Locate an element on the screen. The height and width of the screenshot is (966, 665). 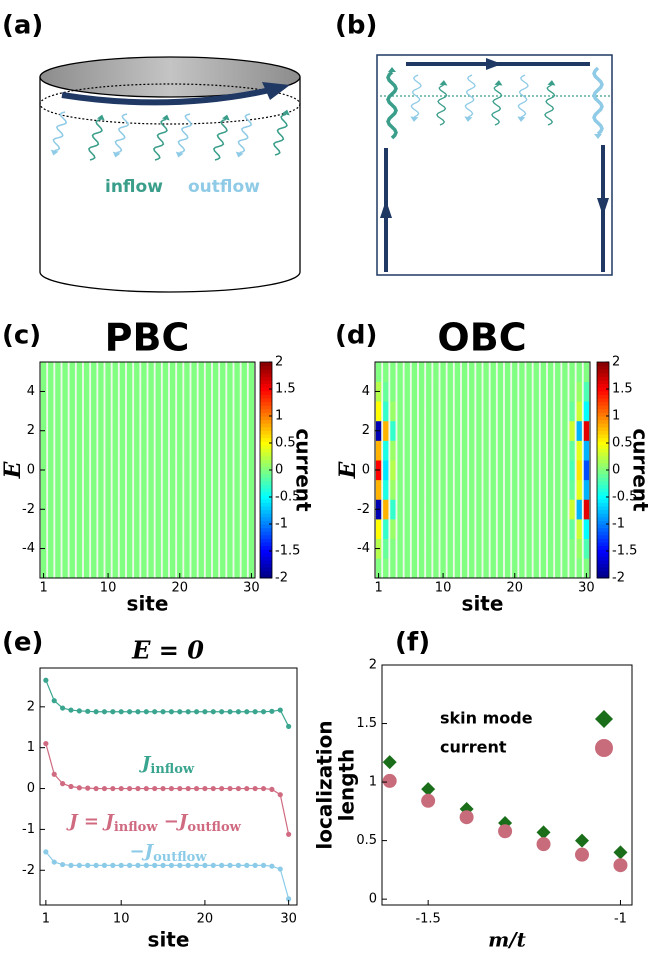
outflow-label: outflow is located at coordinates (224, 187).